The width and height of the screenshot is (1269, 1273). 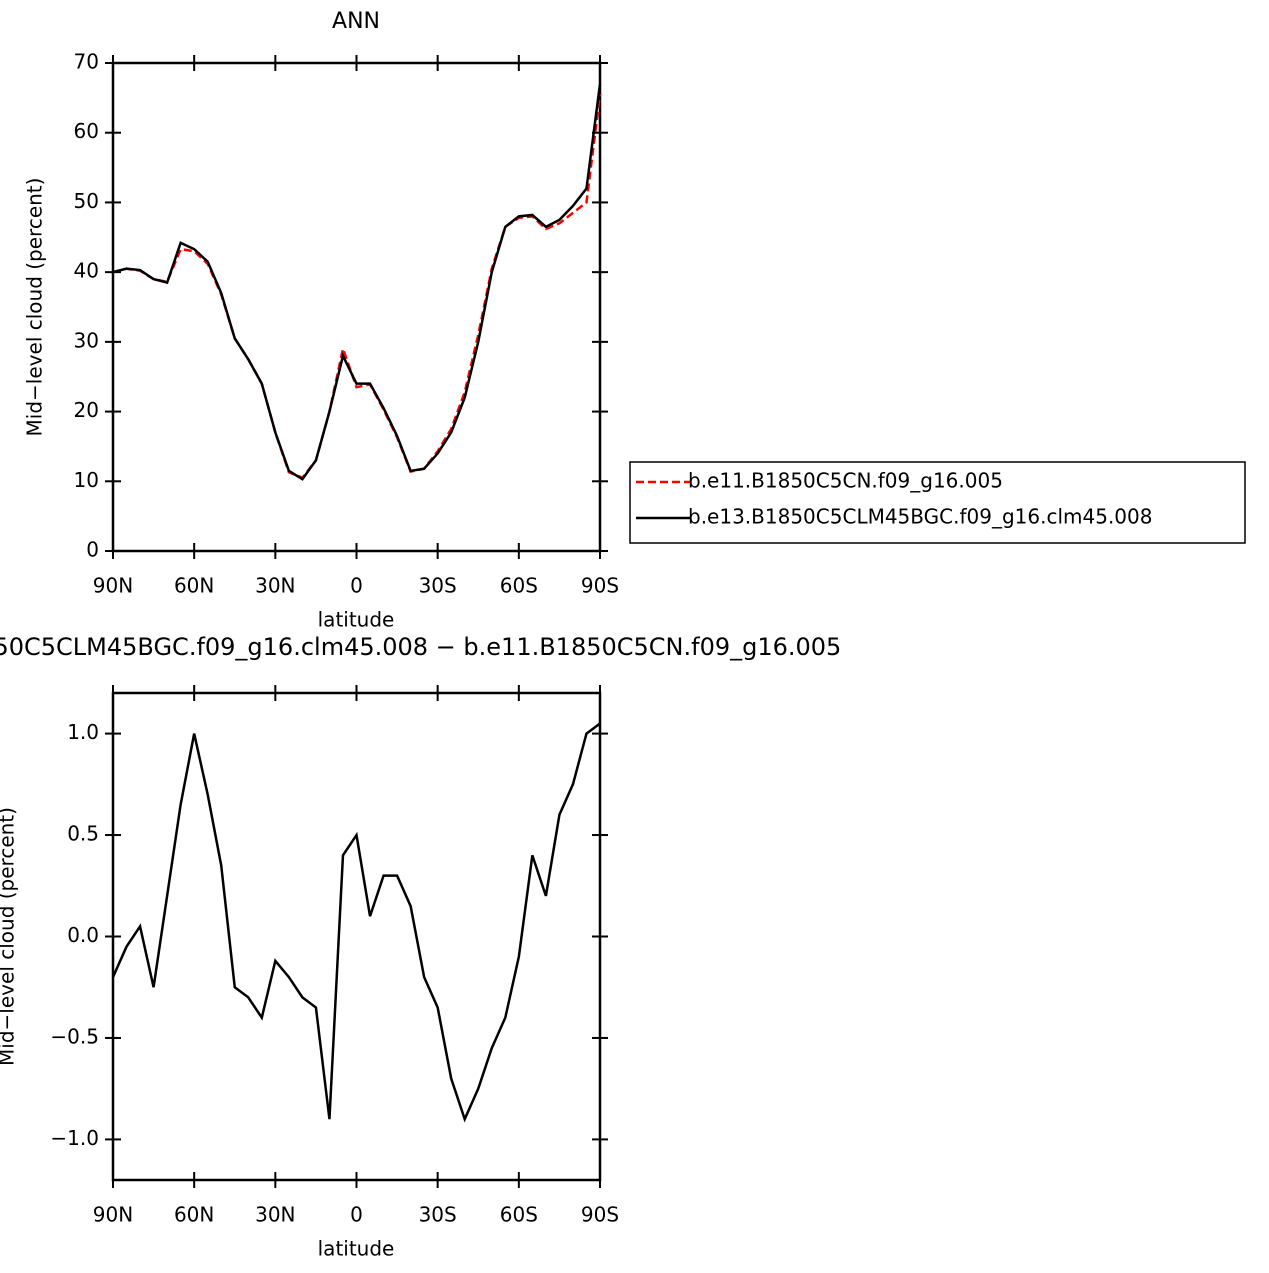 I want to click on y-tick-label: 50, so click(x=86, y=201).